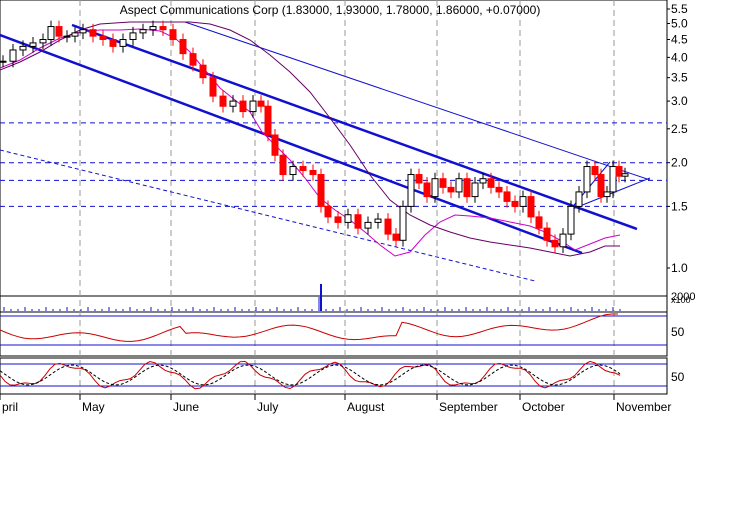  I want to click on price-tick-label: 4.5, so click(679, 39).